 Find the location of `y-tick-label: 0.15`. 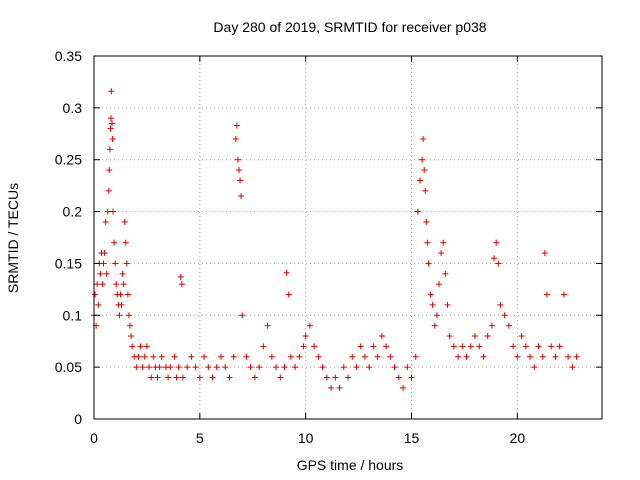

y-tick-label: 0.15 is located at coordinates (68, 263).